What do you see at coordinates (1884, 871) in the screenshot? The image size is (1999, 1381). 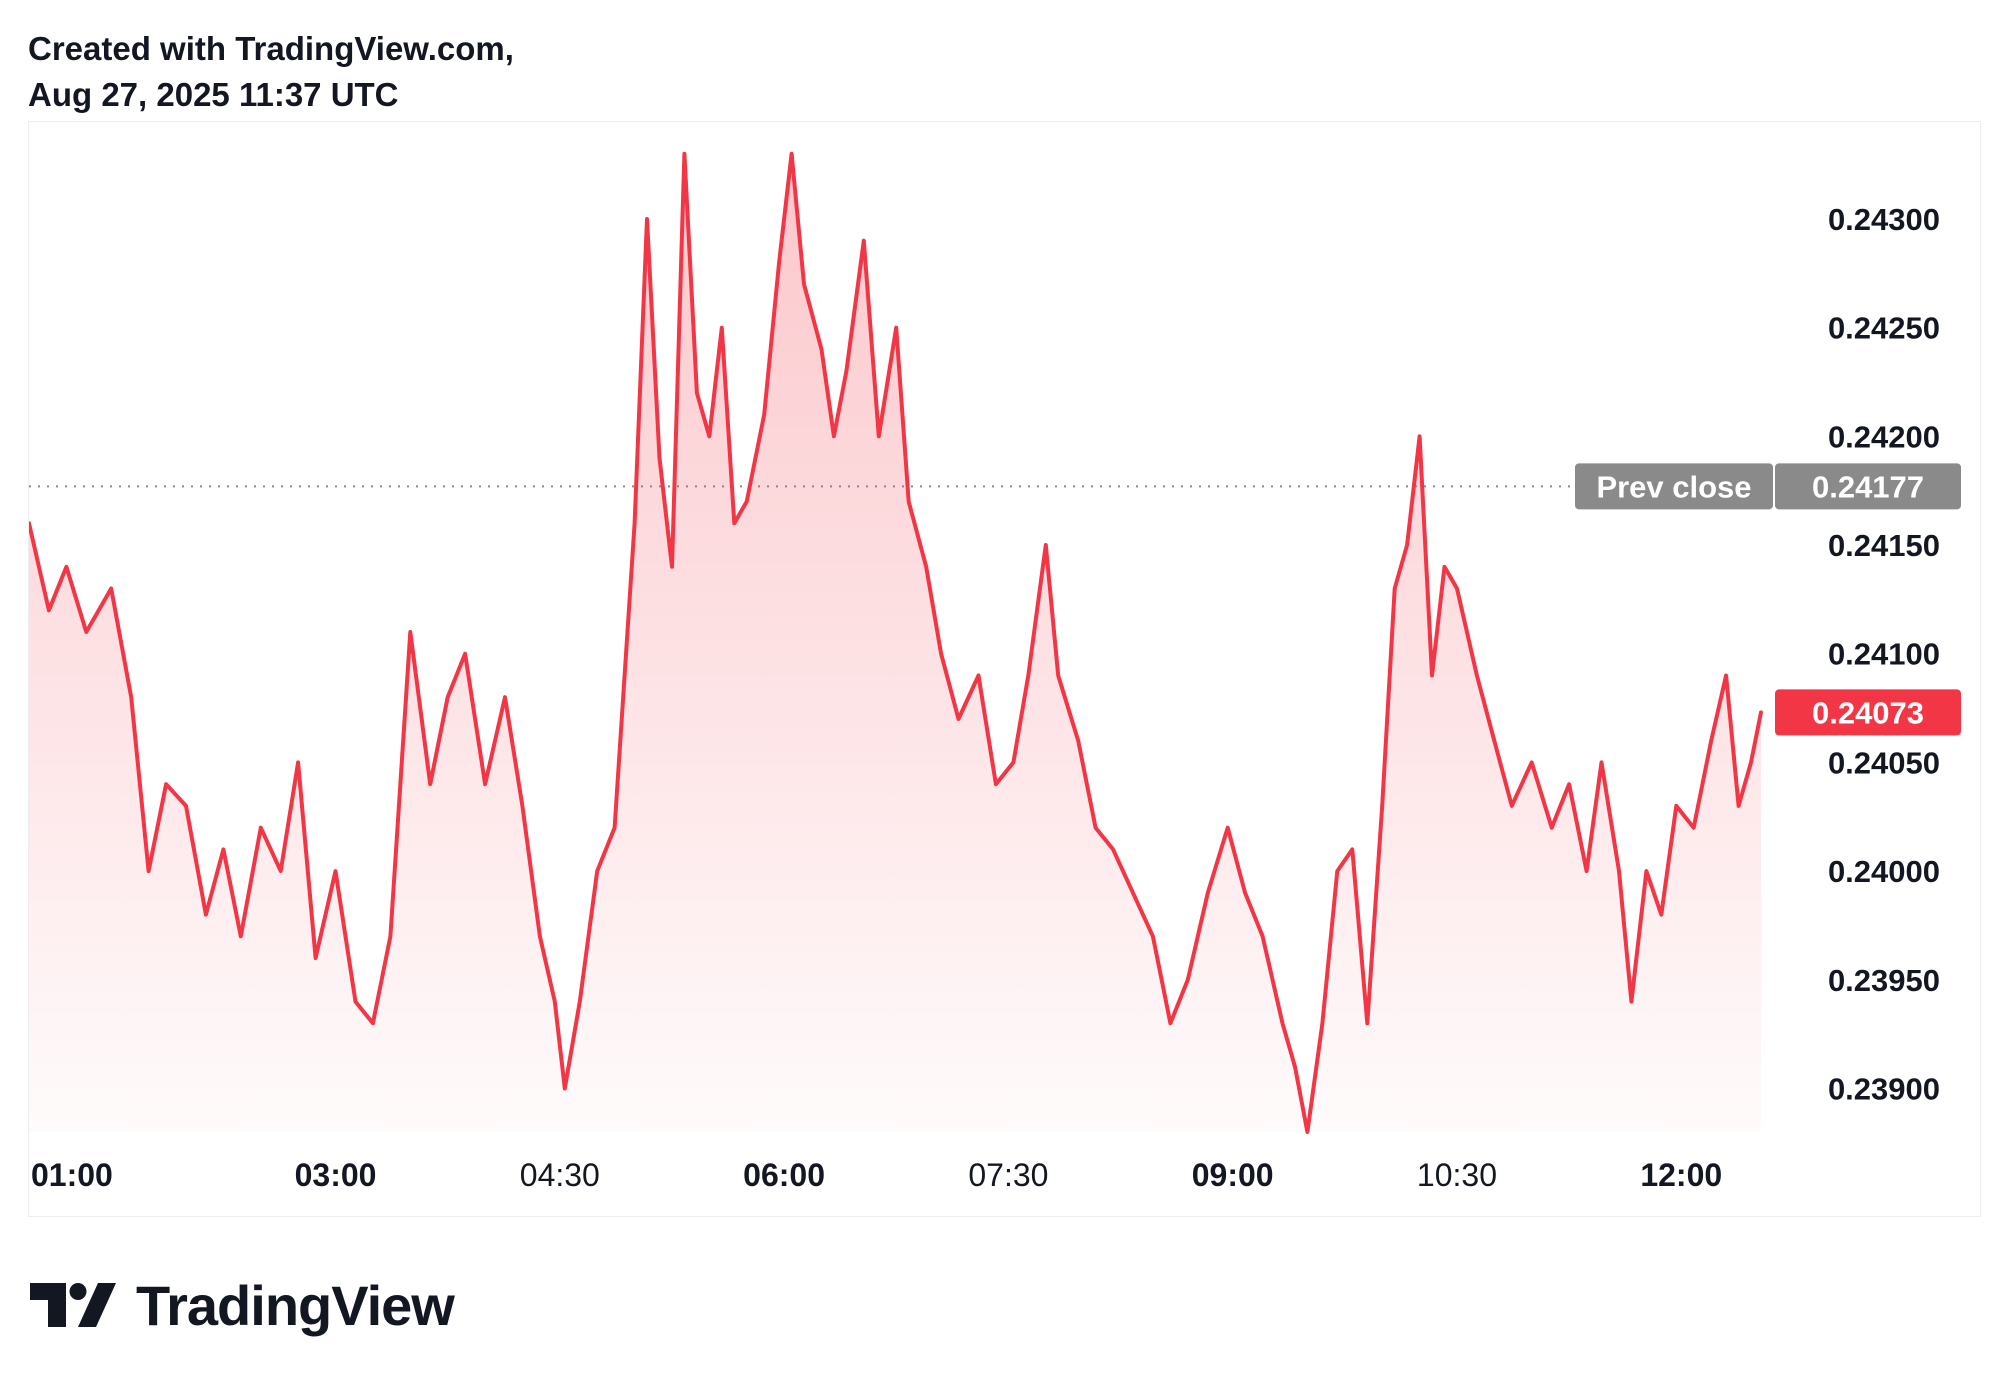 I see `y-tick-label: 0.24000` at bounding box center [1884, 871].